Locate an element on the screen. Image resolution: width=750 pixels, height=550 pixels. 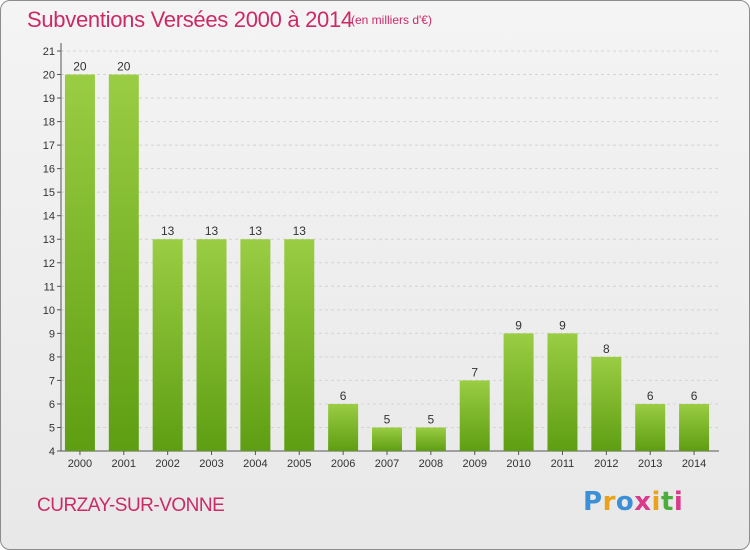
logo-letter: P is located at coordinates (593, 502).